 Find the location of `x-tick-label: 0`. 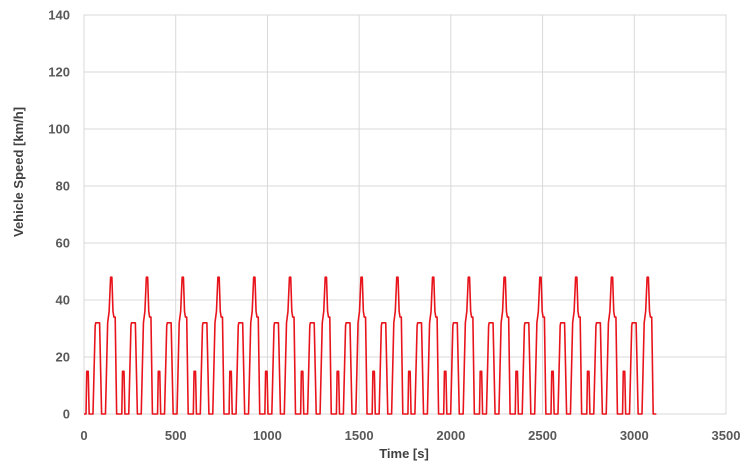

x-tick-label: 0 is located at coordinates (83, 435).